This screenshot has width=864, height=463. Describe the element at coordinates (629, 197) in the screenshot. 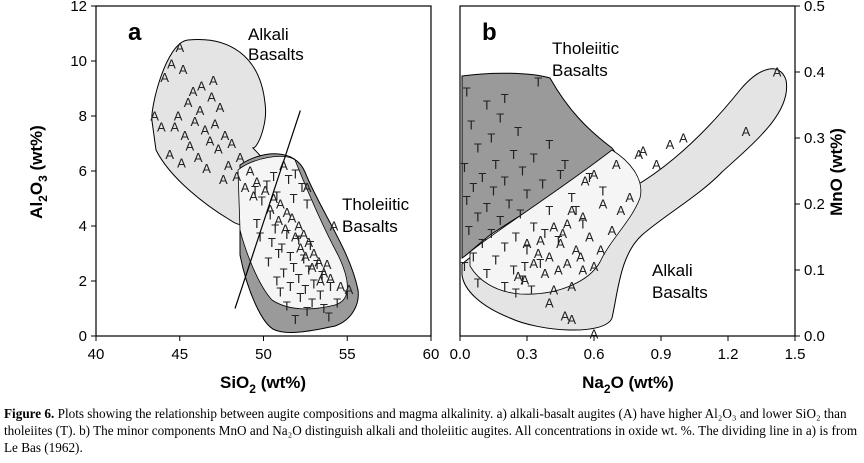

I see `point-b-a-9: A` at that location.